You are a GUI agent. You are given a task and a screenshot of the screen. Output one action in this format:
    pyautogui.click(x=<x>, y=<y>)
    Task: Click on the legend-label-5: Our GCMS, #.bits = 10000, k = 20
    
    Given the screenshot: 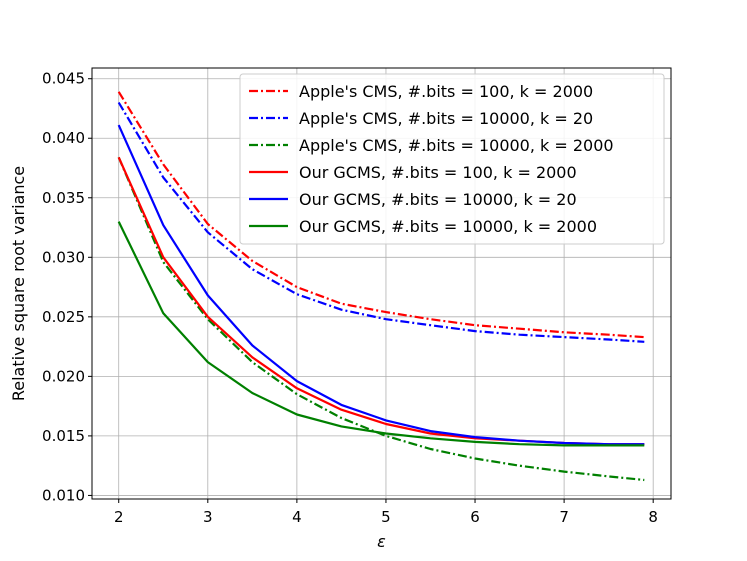 What is the action you would take?
    pyautogui.click(x=438, y=199)
    